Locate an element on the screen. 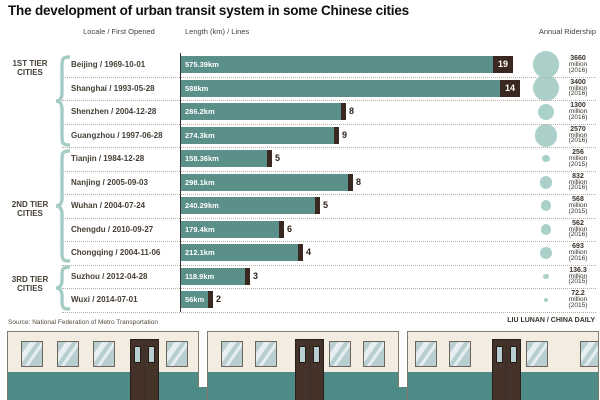 The width and height of the screenshot is (600, 400). length-value-label: 240.29km is located at coordinates (202, 205).